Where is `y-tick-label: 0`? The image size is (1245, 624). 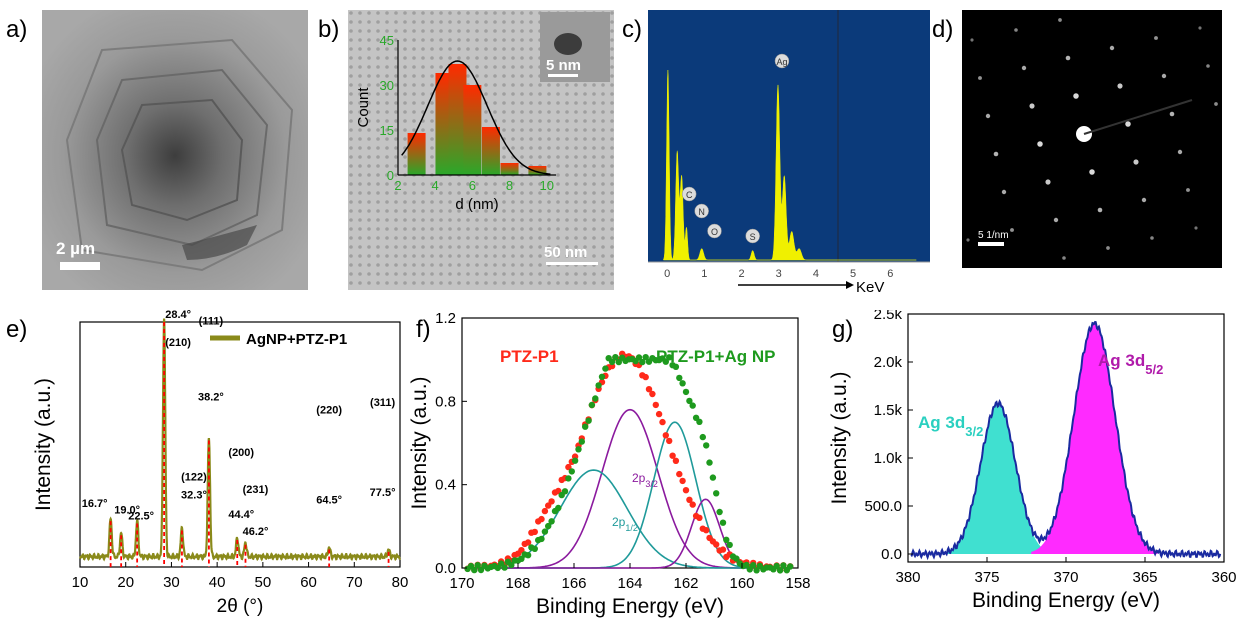
y-tick-label: 0 is located at coordinates (390, 175).